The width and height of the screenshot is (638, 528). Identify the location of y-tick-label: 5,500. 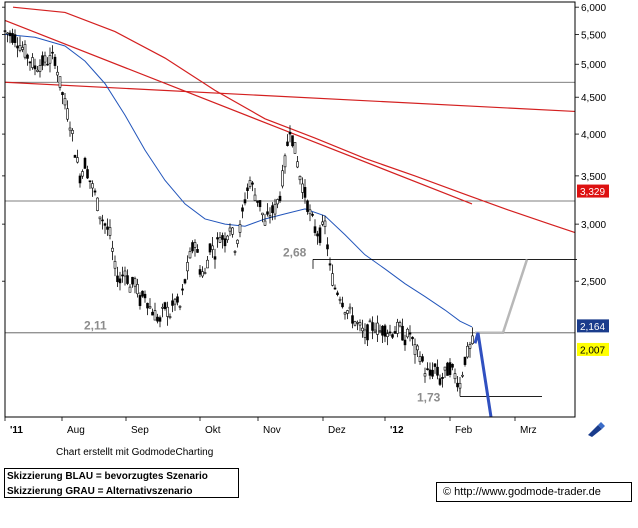
(593, 35).